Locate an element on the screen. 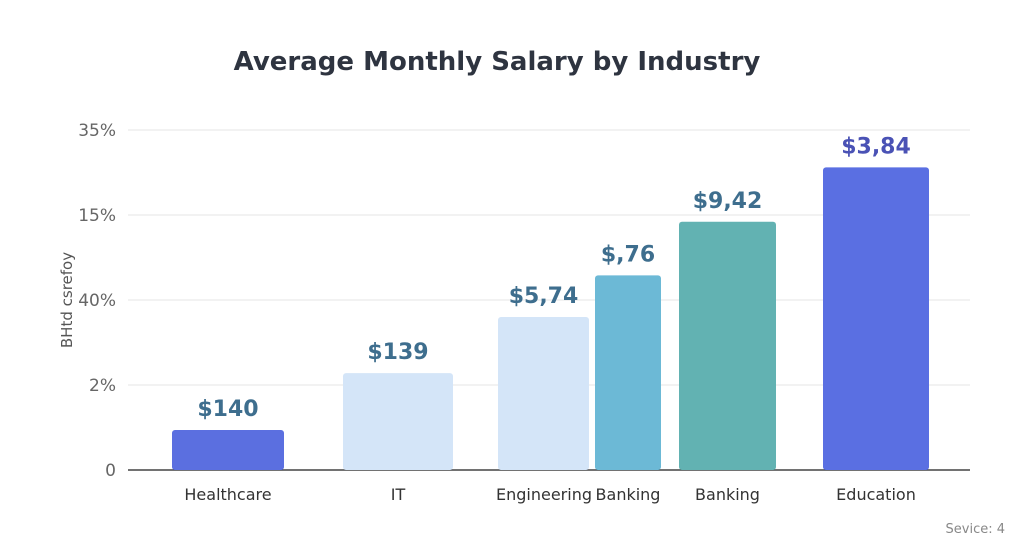 This screenshot has width=1024, height=553. data-label: $139 is located at coordinates (397, 352).